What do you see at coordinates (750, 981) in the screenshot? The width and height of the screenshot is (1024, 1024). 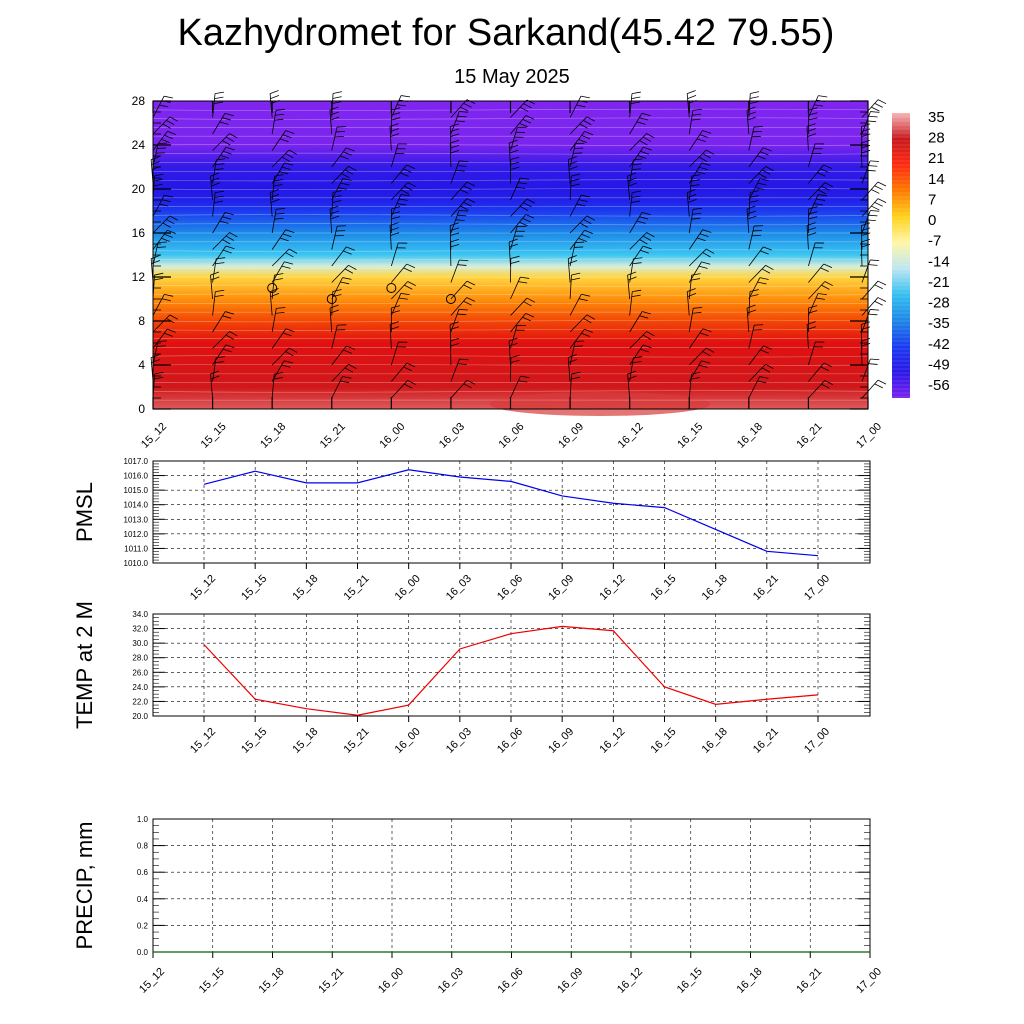 I see `x-tick-label: 16_18` at bounding box center [750, 981].